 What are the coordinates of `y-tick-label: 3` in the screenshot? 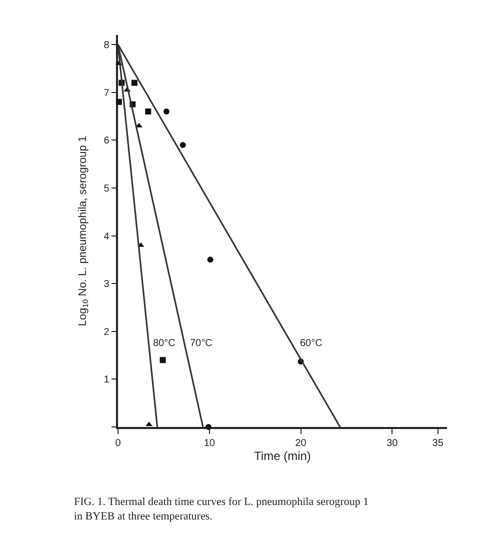 It's located at (107, 284).